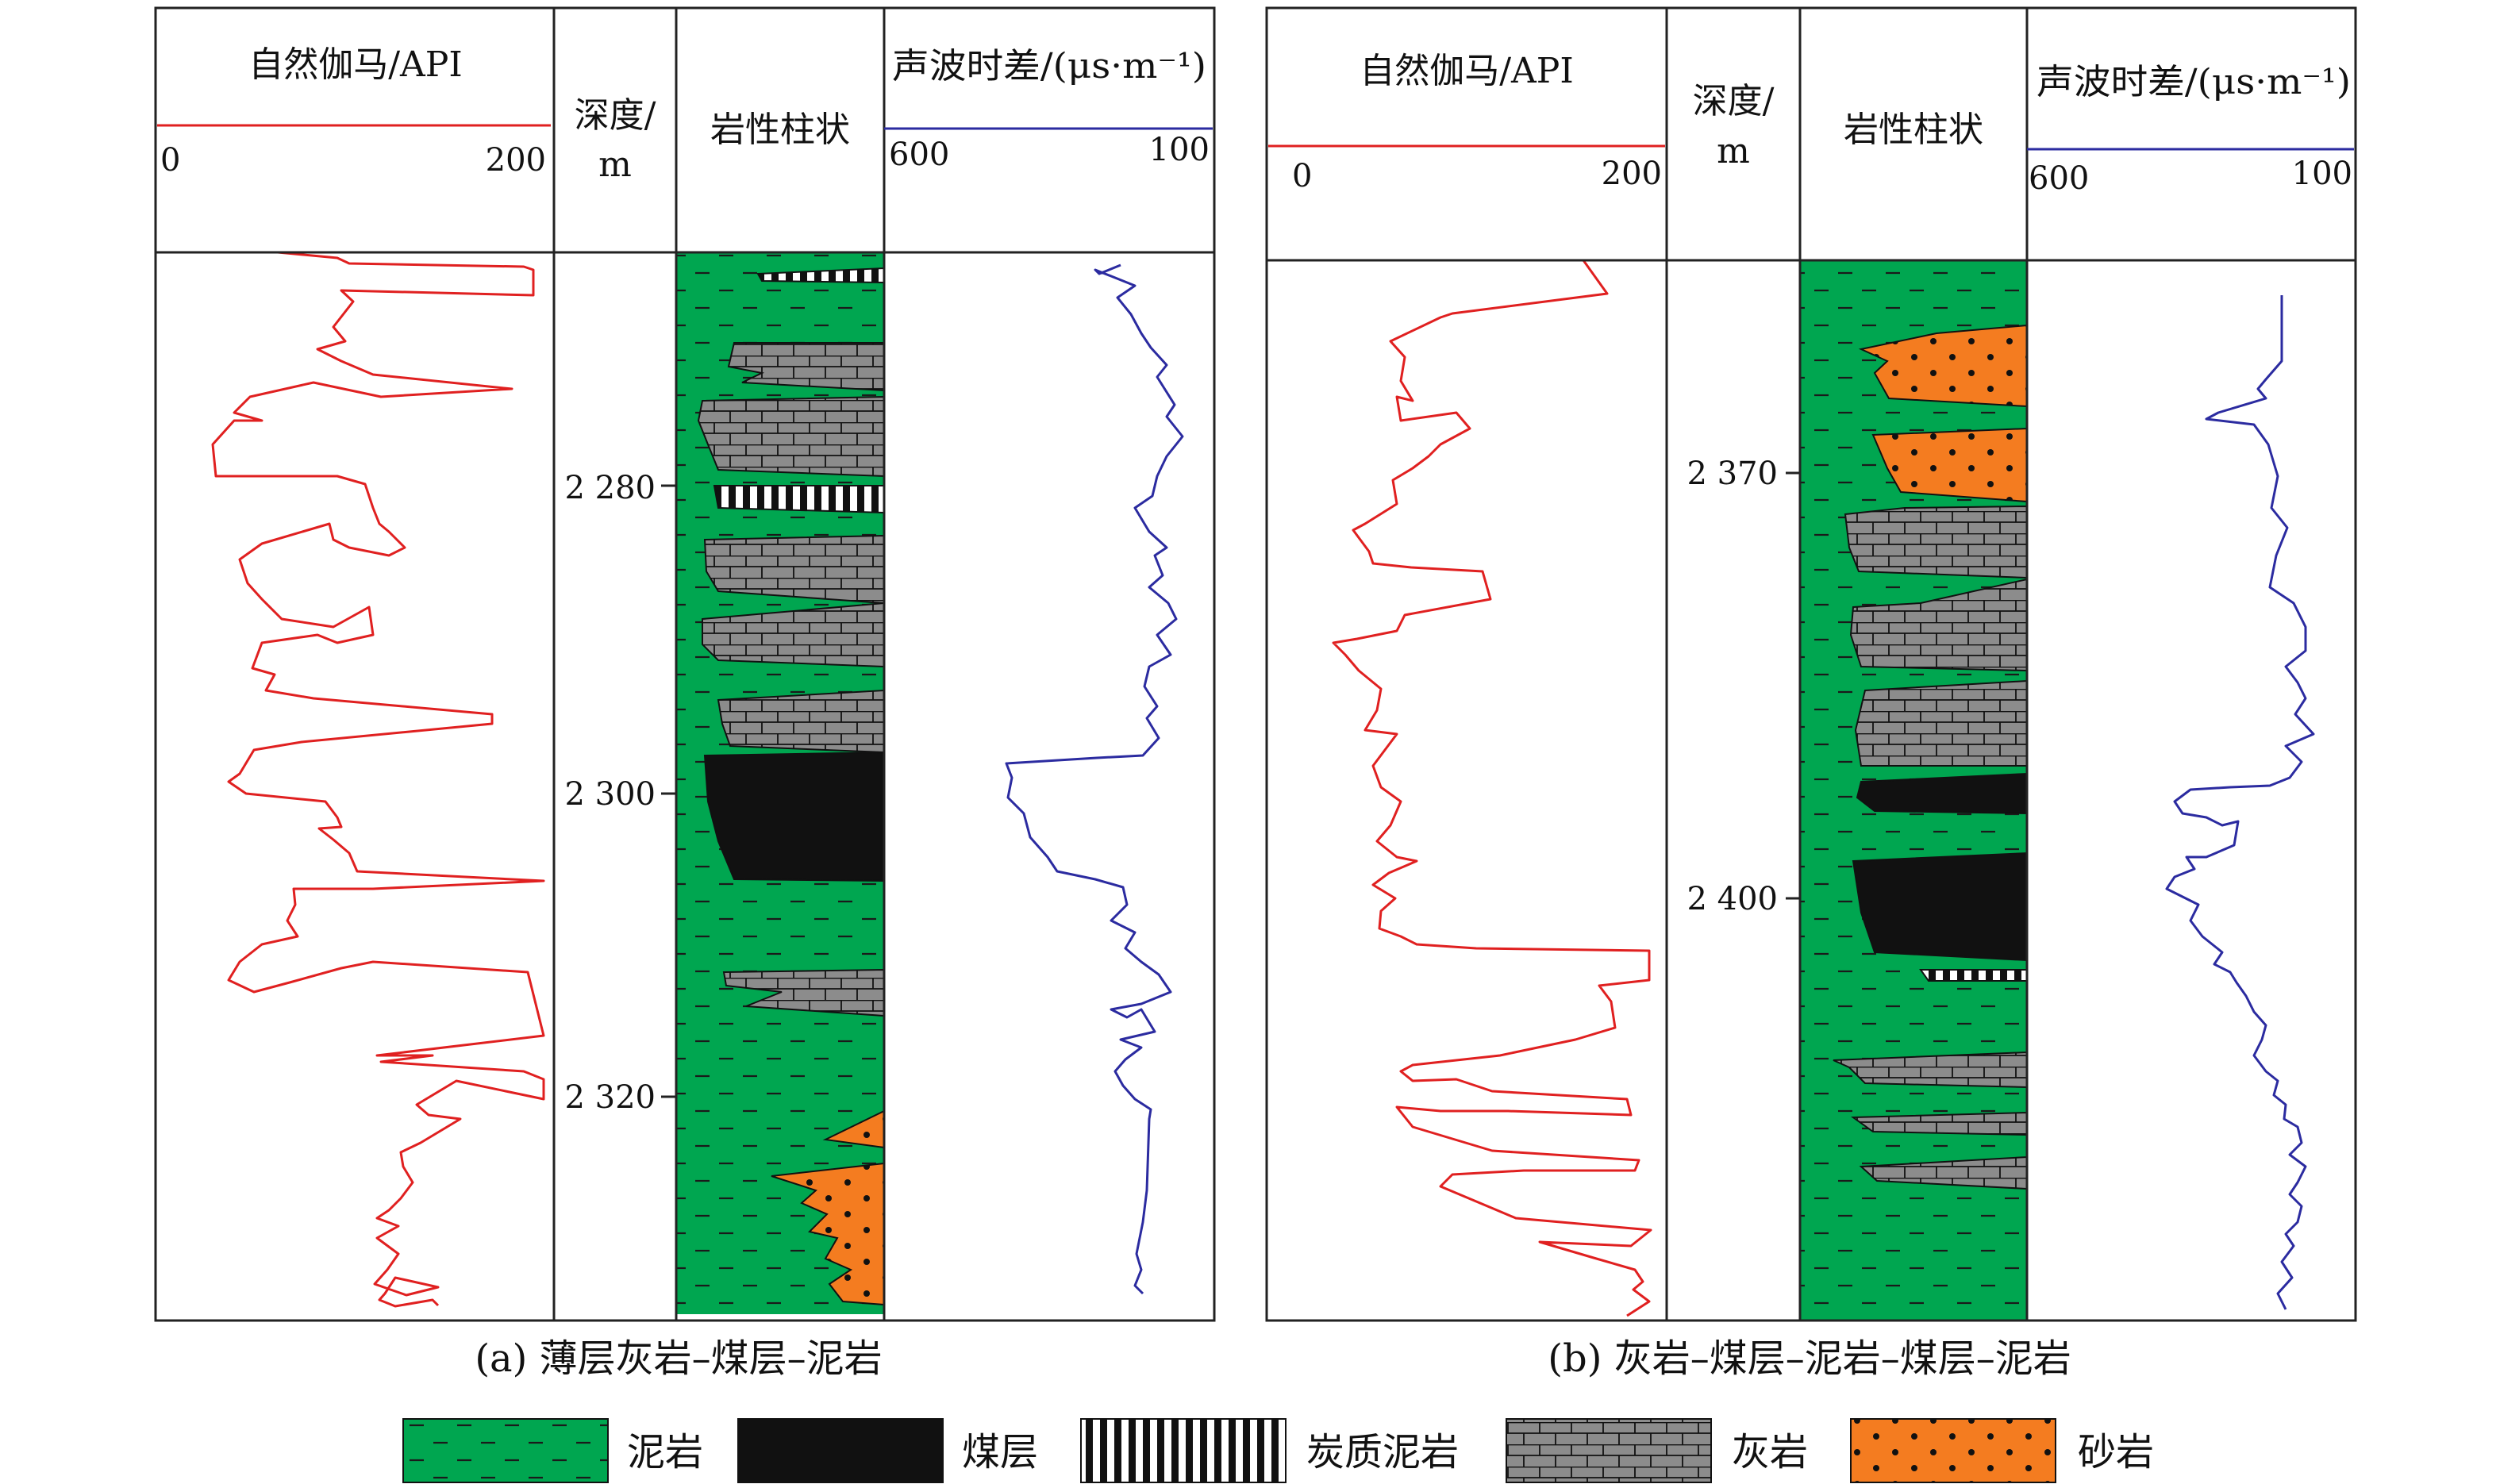 The image size is (2500, 1484). Describe the element at coordinates (1953, 1450) in the screenshot. I see `sandstone-pattern-icon` at that location.